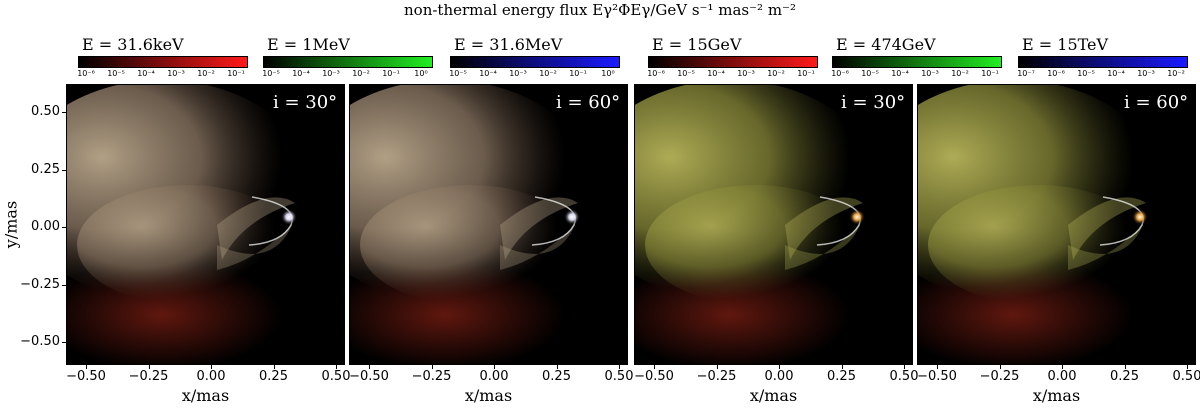 This screenshot has height=409, width=1200. What do you see at coordinates (45, 226) in the screenshot?
I see `y-tick-label: 0.00` at bounding box center [45, 226].